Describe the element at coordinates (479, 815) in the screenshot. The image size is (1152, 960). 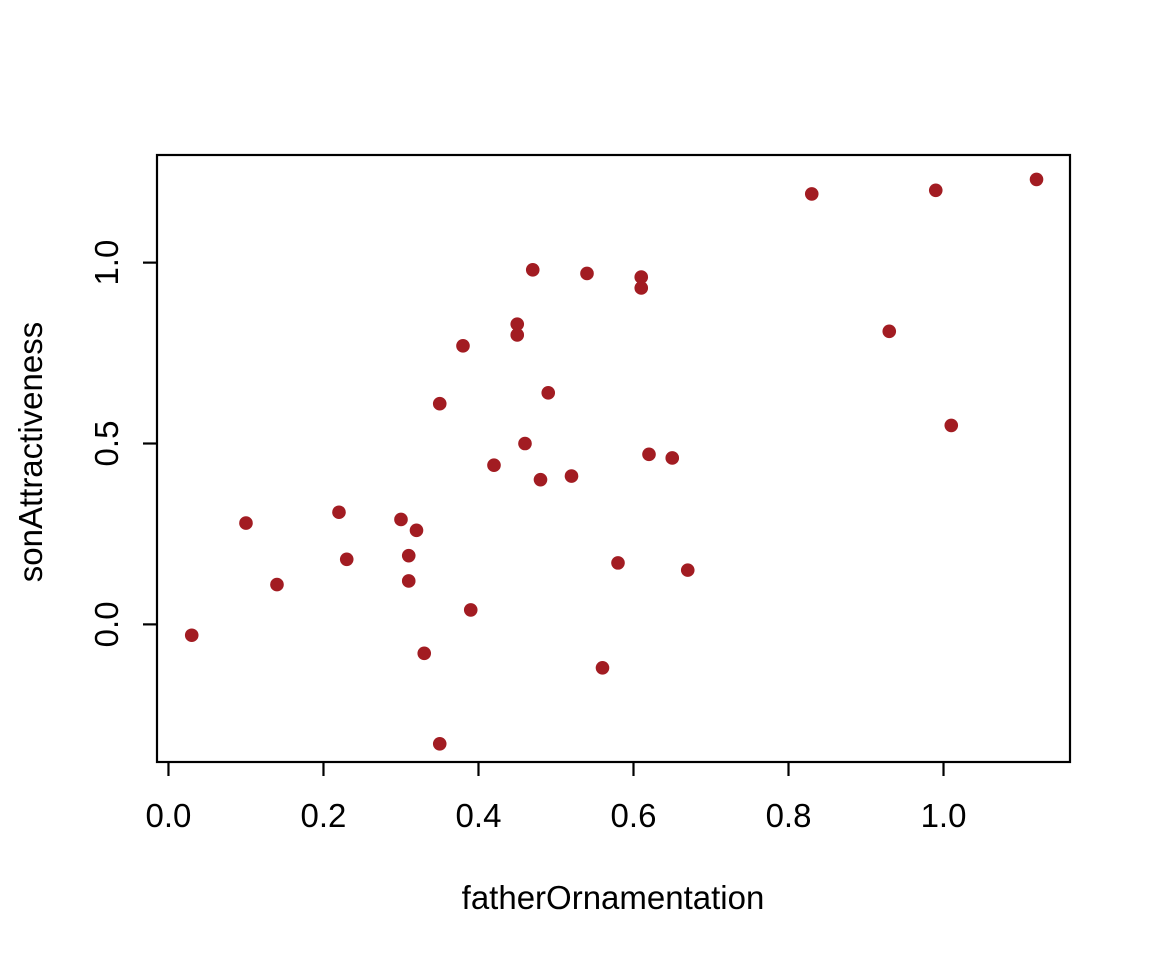
I see `x-tick-label: 0.4` at that location.